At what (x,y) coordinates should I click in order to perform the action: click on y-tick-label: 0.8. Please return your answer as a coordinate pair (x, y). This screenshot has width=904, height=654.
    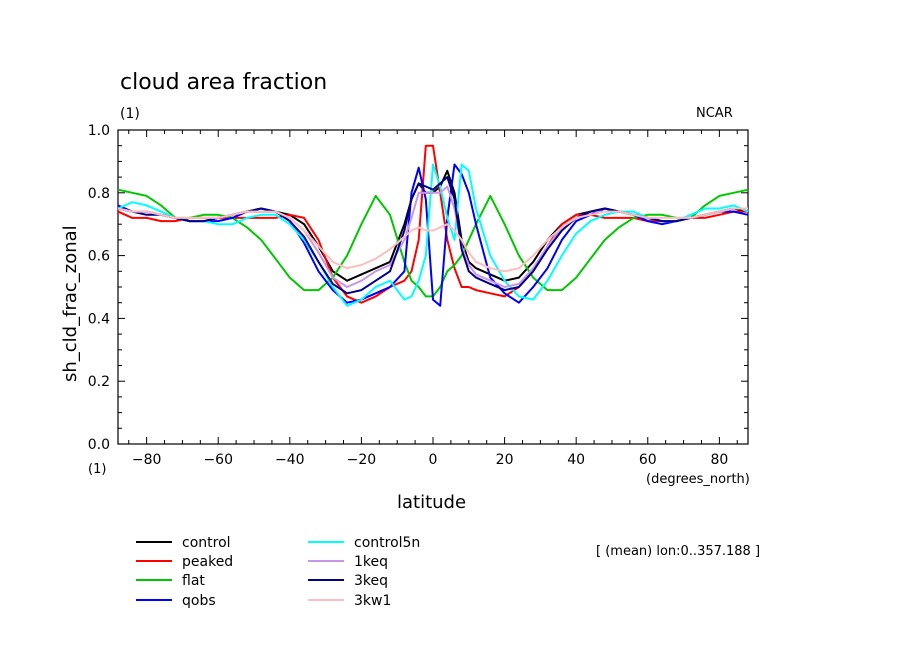
    Looking at the image, I should click on (99, 194).